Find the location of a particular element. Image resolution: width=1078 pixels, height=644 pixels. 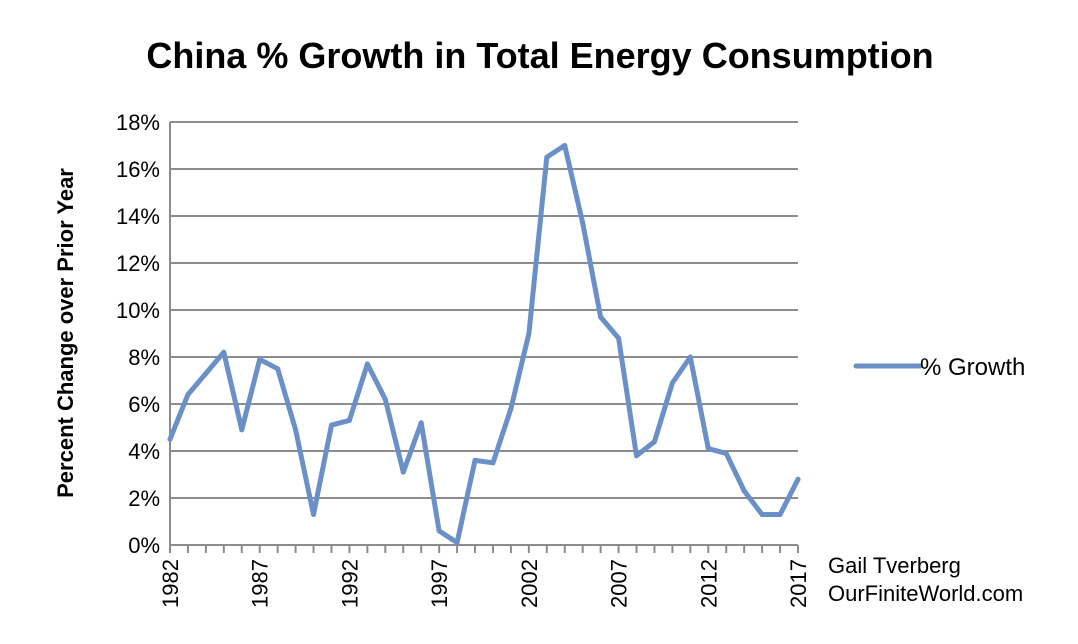

y-tick-label: 18% is located at coordinates (138, 122).